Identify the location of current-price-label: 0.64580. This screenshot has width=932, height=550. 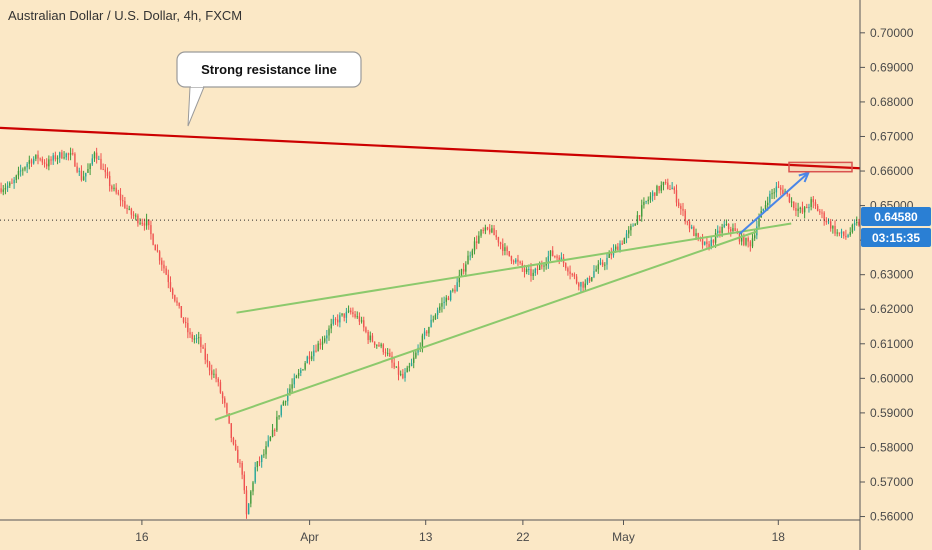
(896, 217).